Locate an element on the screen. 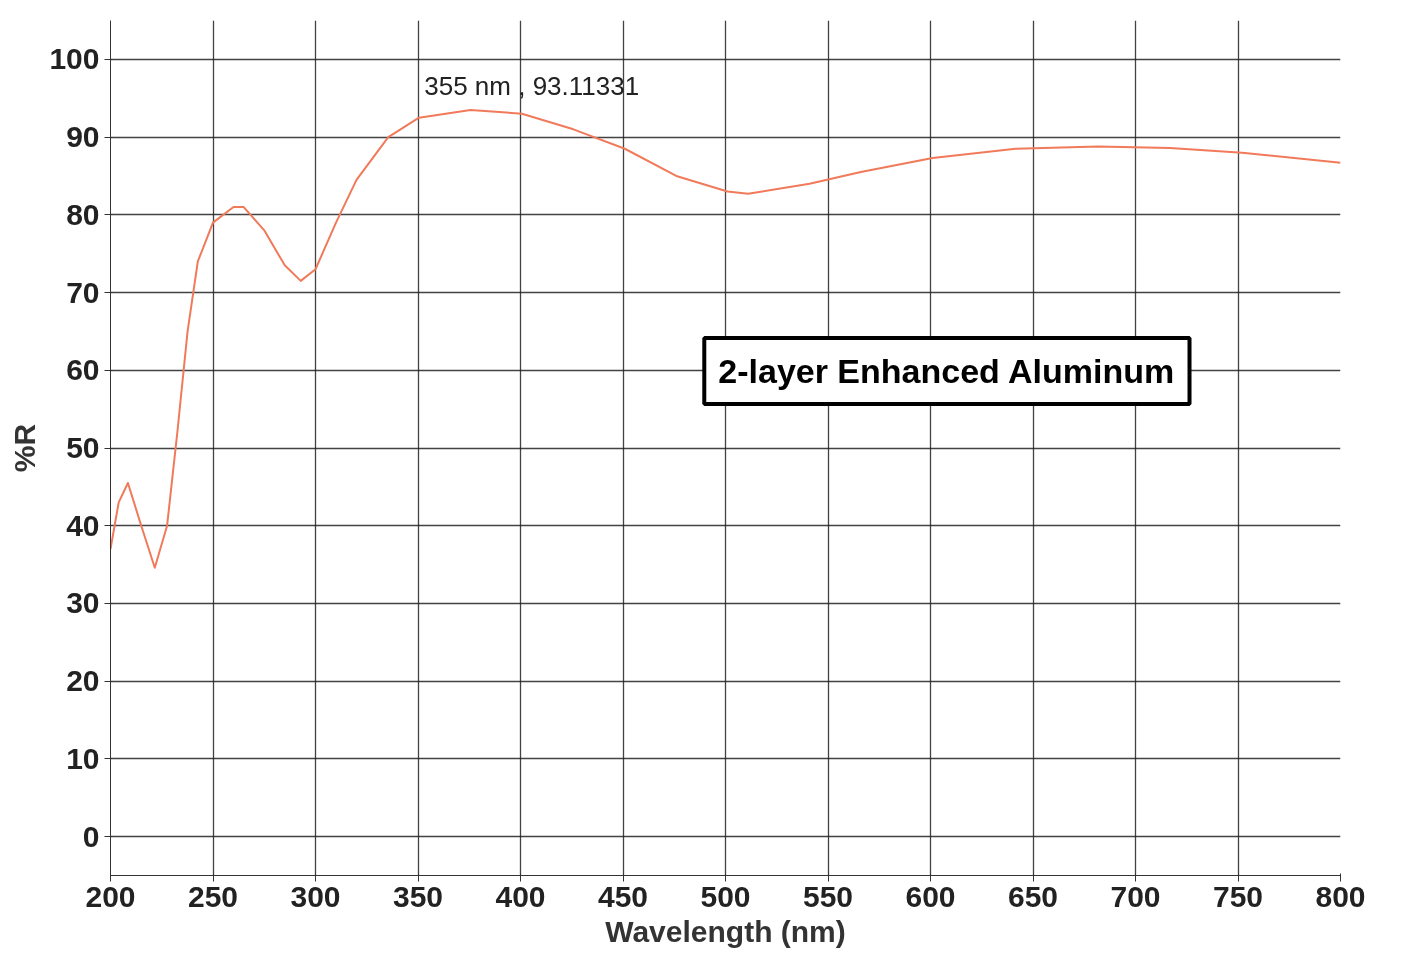 The height and width of the screenshot is (973, 1402). x-tick-label: 750 is located at coordinates (1238, 896).